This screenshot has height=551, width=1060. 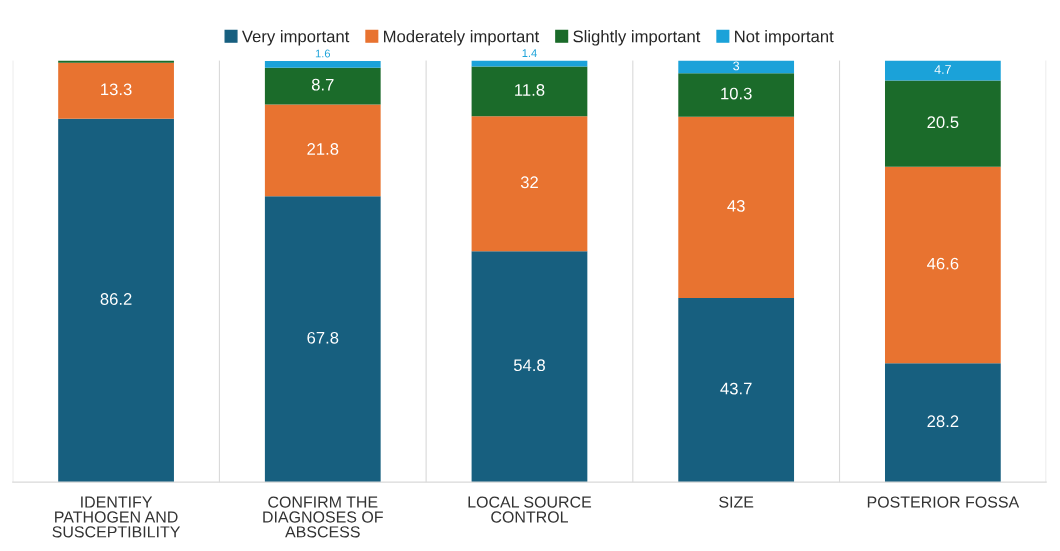 I want to click on legend-label: Not important, so click(x=784, y=38).